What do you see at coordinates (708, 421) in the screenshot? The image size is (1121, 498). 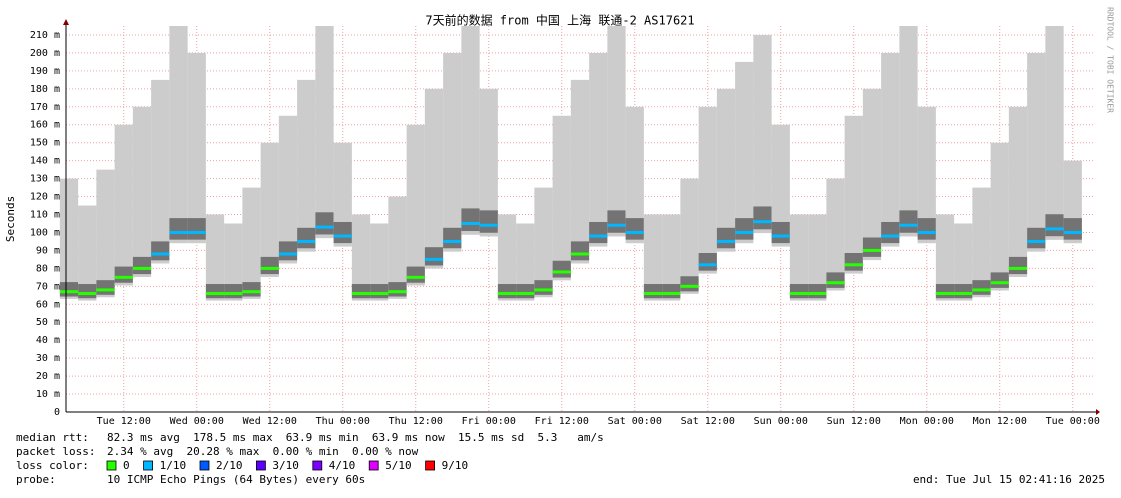 I see `x-tick-label: Sat 12:00` at bounding box center [708, 421].